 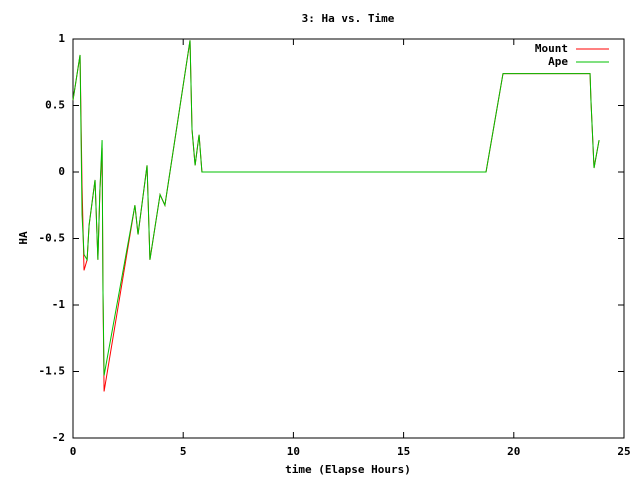 I want to click on y-tick-label: -0.5, so click(x=52, y=238).